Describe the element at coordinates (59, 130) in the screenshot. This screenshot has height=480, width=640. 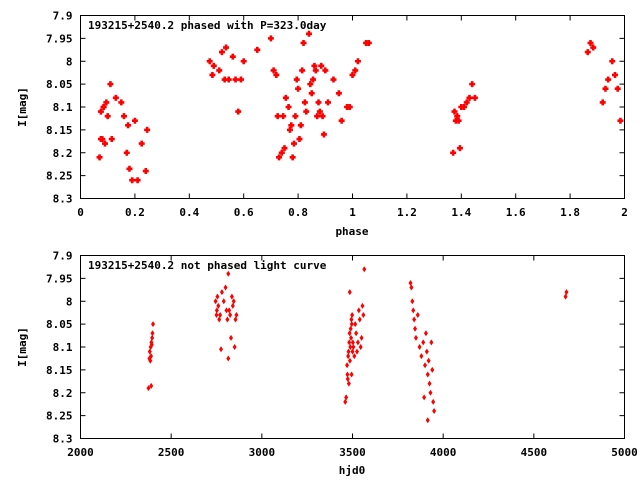
I see `y-tick-label: 8.15` at that location.